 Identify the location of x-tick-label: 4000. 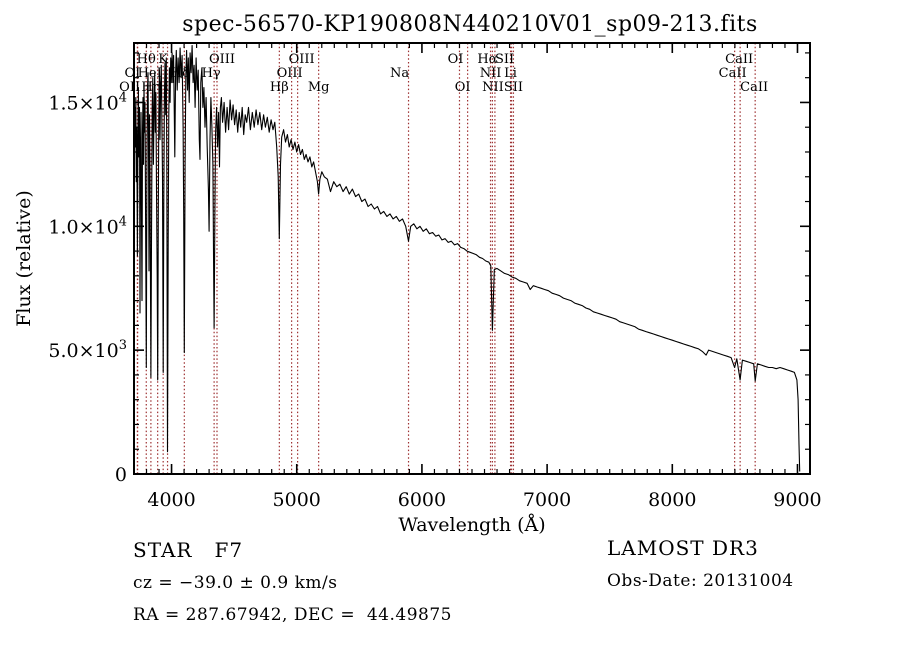
(171, 500).